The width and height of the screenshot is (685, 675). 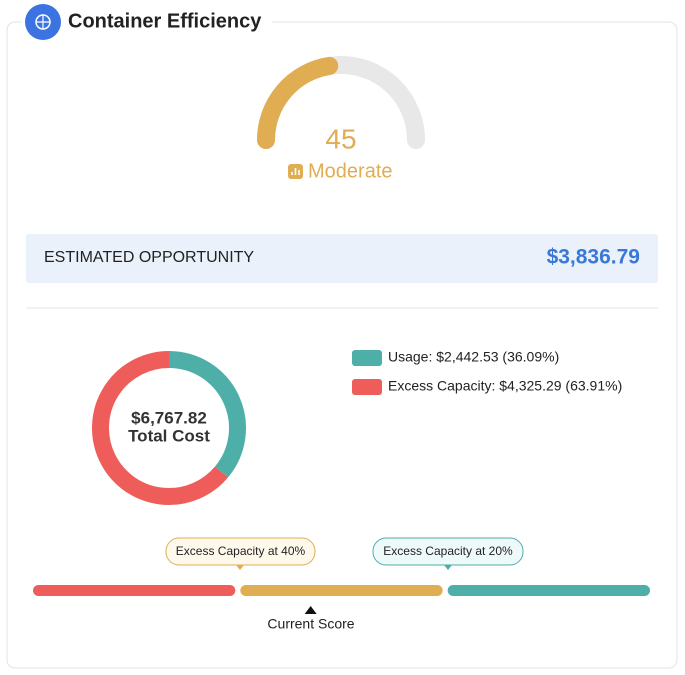 What do you see at coordinates (342, 258) in the screenshot?
I see `opportunity-band` at bounding box center [342, 258].